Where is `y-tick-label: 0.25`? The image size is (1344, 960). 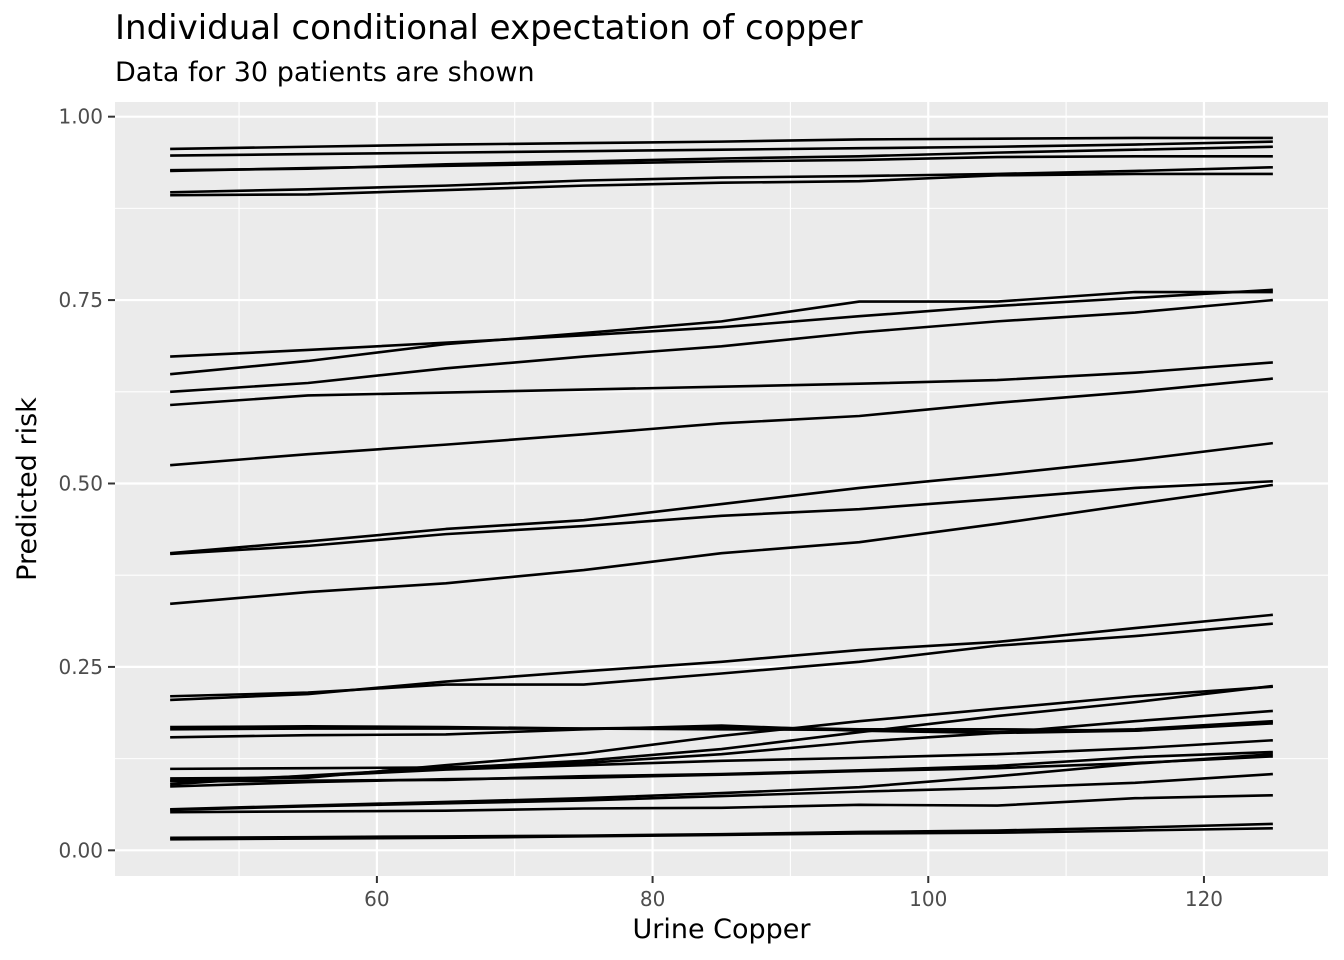
y-tick-label: 0.25 is located at coordinates (80, 667).